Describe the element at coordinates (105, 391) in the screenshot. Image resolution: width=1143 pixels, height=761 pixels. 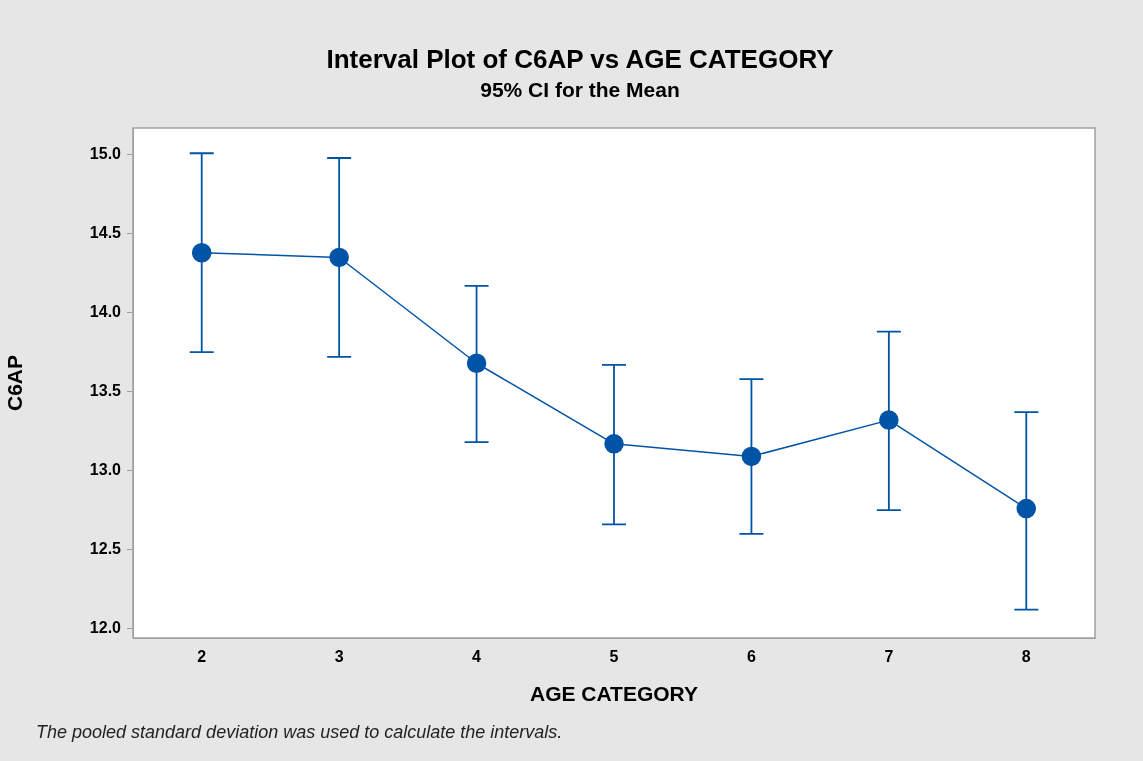
I see `y-tick-label: 13.5` at that location.